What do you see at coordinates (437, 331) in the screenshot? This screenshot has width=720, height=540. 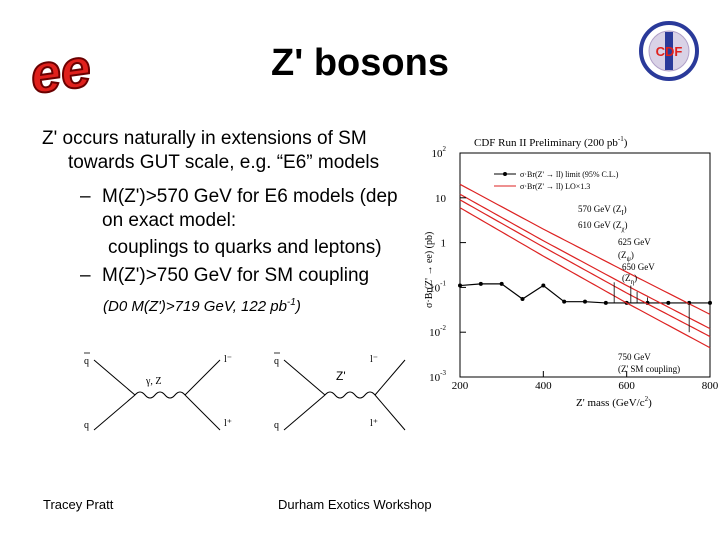 I see `y-tick-label: 10⁻²` at bounding box center [437, 331].